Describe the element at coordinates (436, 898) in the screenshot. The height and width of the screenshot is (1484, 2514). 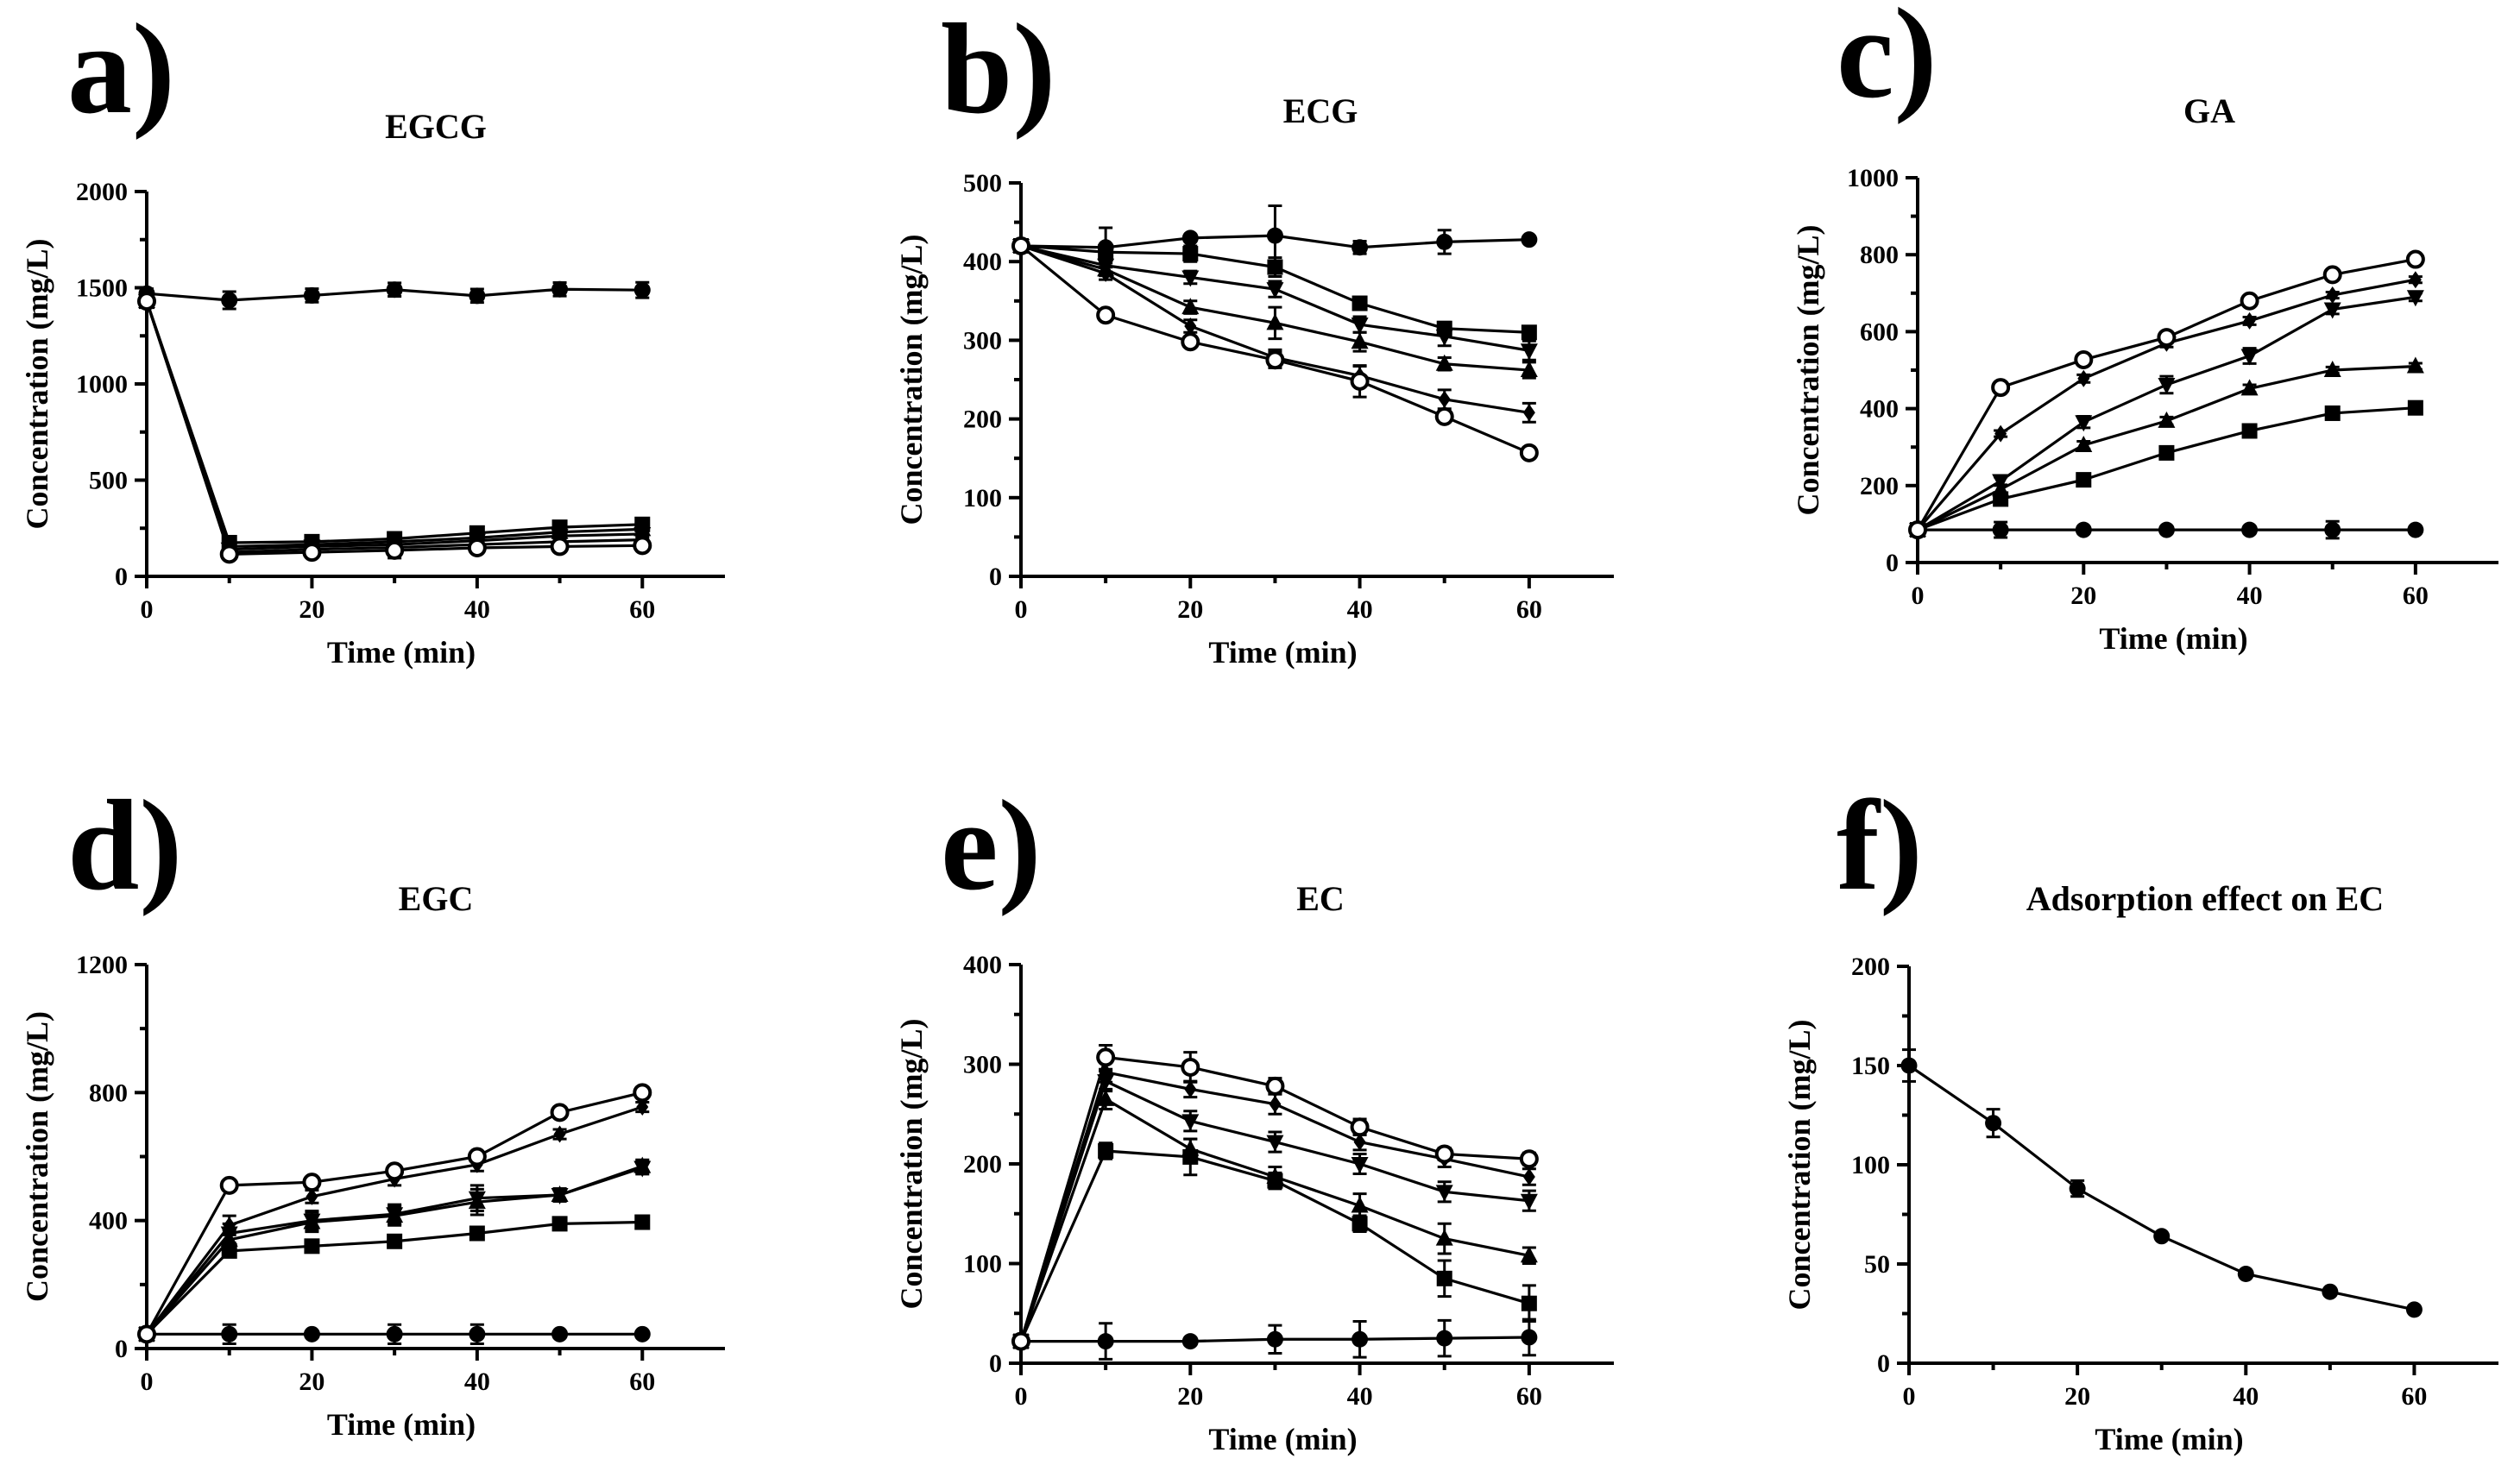
I see `chart-title: EGC` at that location.